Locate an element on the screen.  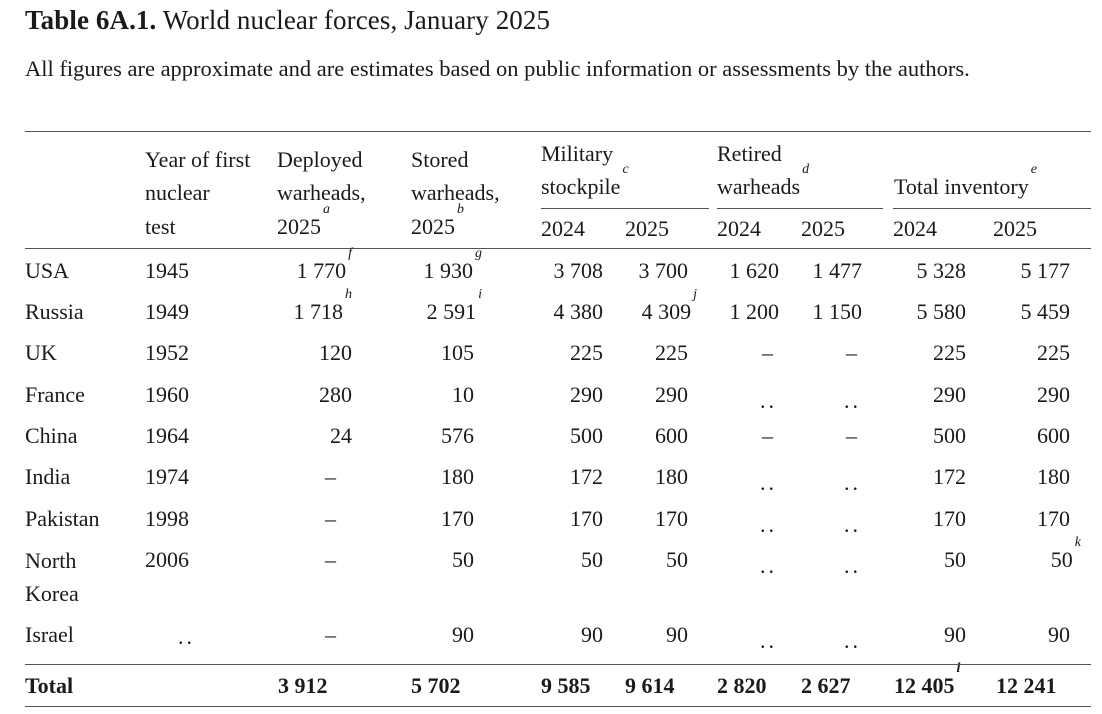
row-military-2025-text: 3 700 is located at coordinates (663, 270).